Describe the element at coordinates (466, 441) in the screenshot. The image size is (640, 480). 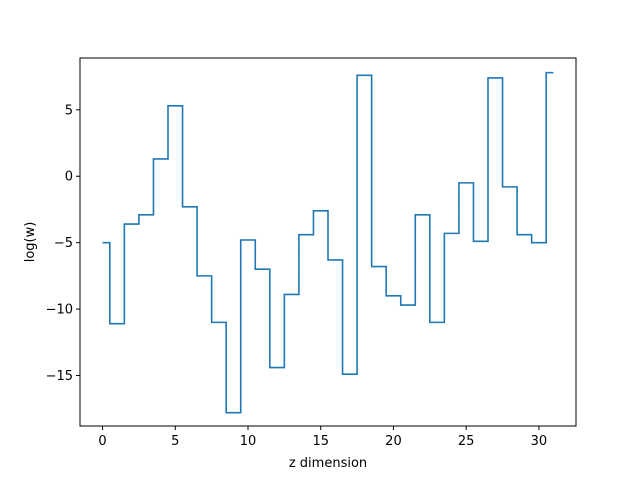
I see `x-tick-label: 25` at that location.